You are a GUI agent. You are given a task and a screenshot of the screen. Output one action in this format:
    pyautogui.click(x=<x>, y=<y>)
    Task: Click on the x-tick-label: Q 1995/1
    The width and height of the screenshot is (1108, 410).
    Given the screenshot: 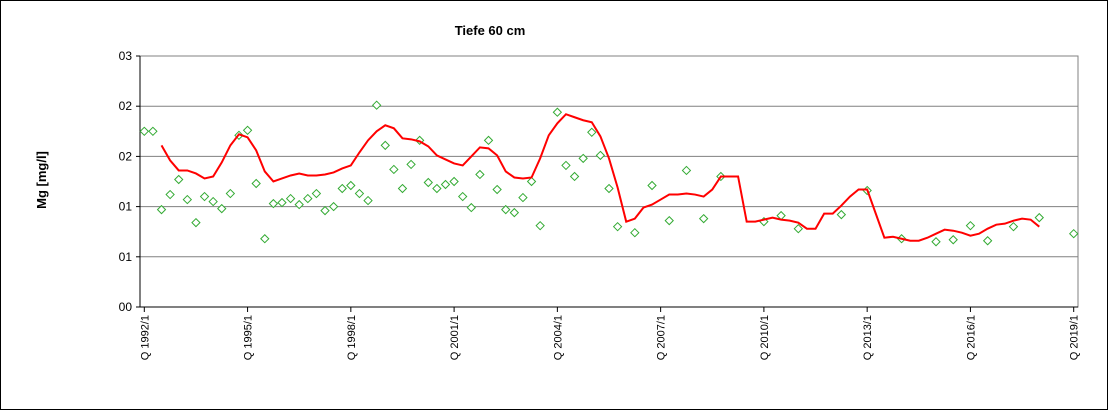 What is the action you would take?
    pyautogui.click(x=249, y=337)
    